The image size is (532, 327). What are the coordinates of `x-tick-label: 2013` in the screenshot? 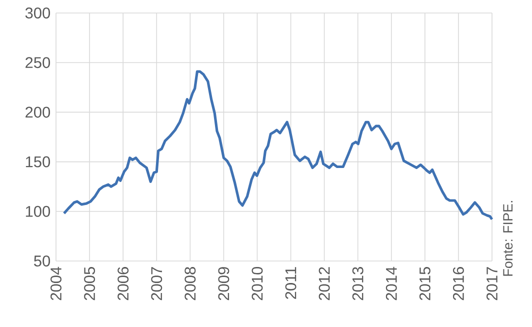 It's located at (358, 283).